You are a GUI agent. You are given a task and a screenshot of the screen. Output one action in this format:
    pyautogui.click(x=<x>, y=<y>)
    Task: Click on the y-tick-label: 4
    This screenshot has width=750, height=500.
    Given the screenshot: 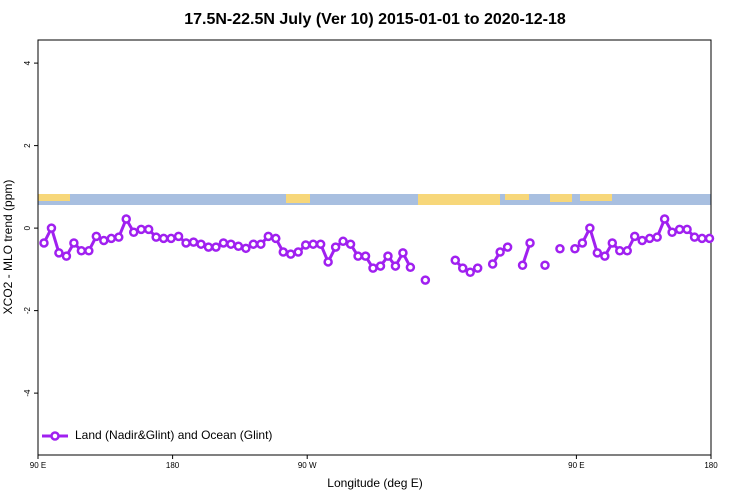 What is the action you would take?
    pyautogui.click(x=27, y=62)
    